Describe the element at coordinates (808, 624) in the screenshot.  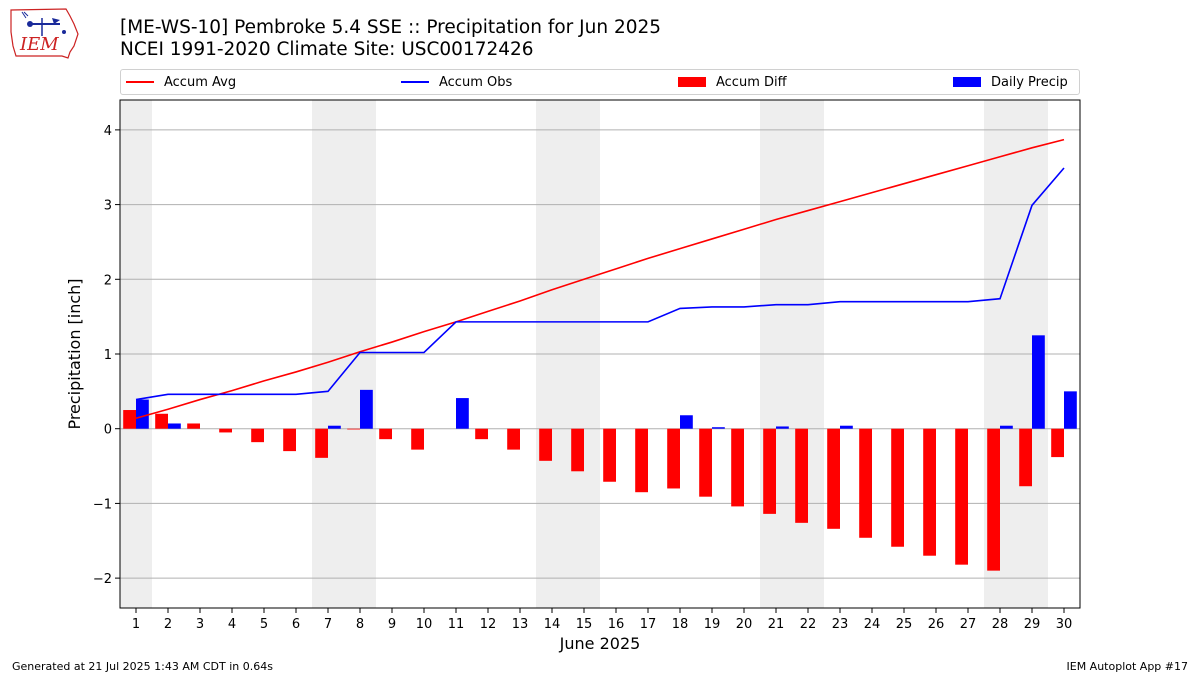
I see `x-tick-label: 22` at that location.